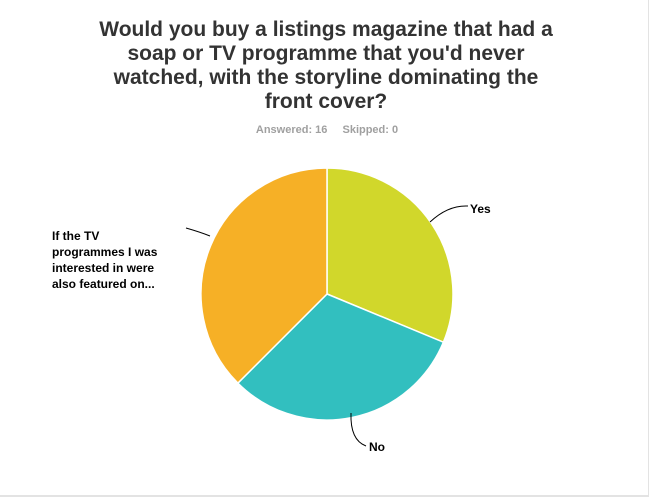 The image size is (654, 499). What do you see at coordinates (291, 130) in the screenshot?
I see `answered-count: Answered: 16` at bounding box center [291, 130].